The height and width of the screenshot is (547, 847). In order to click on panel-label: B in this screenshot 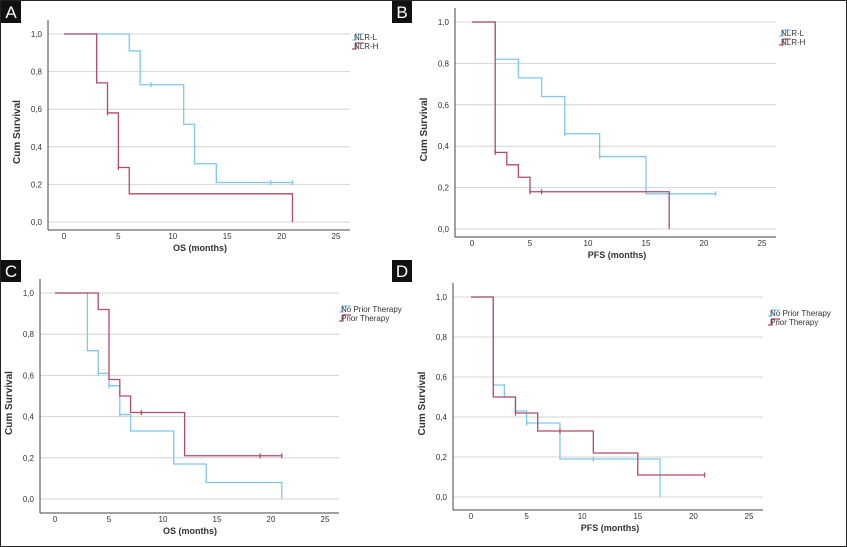, I will do `click(401, 12)`.